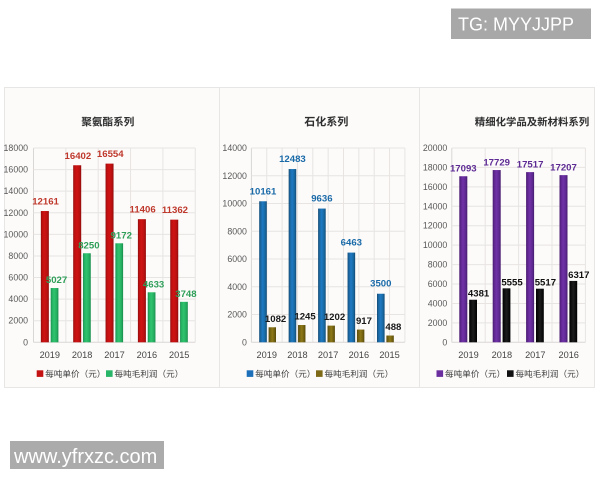 This screenshot has height=485, width=600. Describe the element at coordinates (351, 243) in the screenshot. I see `svg-text: 6463` at that location.